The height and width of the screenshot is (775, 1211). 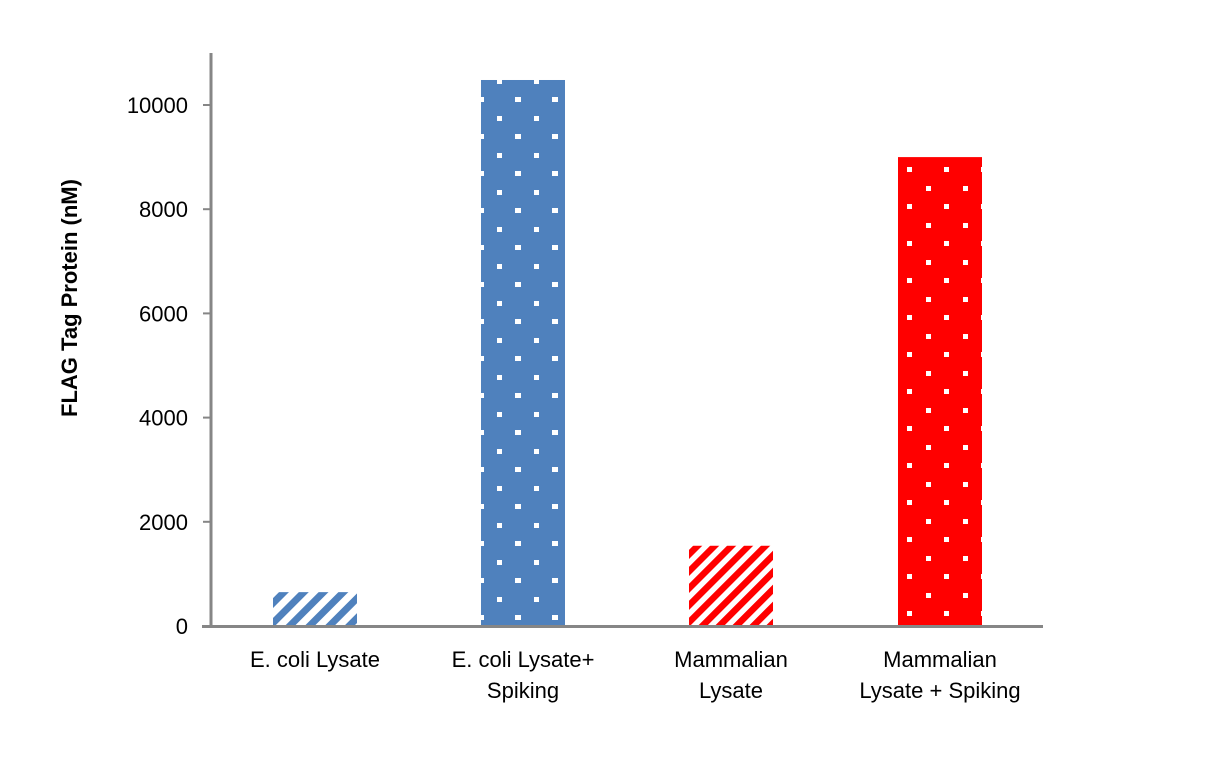 I want to click on y-axis-ticks: 0 2000 4000 6000 8000 10000, so click(x=169, y=366).